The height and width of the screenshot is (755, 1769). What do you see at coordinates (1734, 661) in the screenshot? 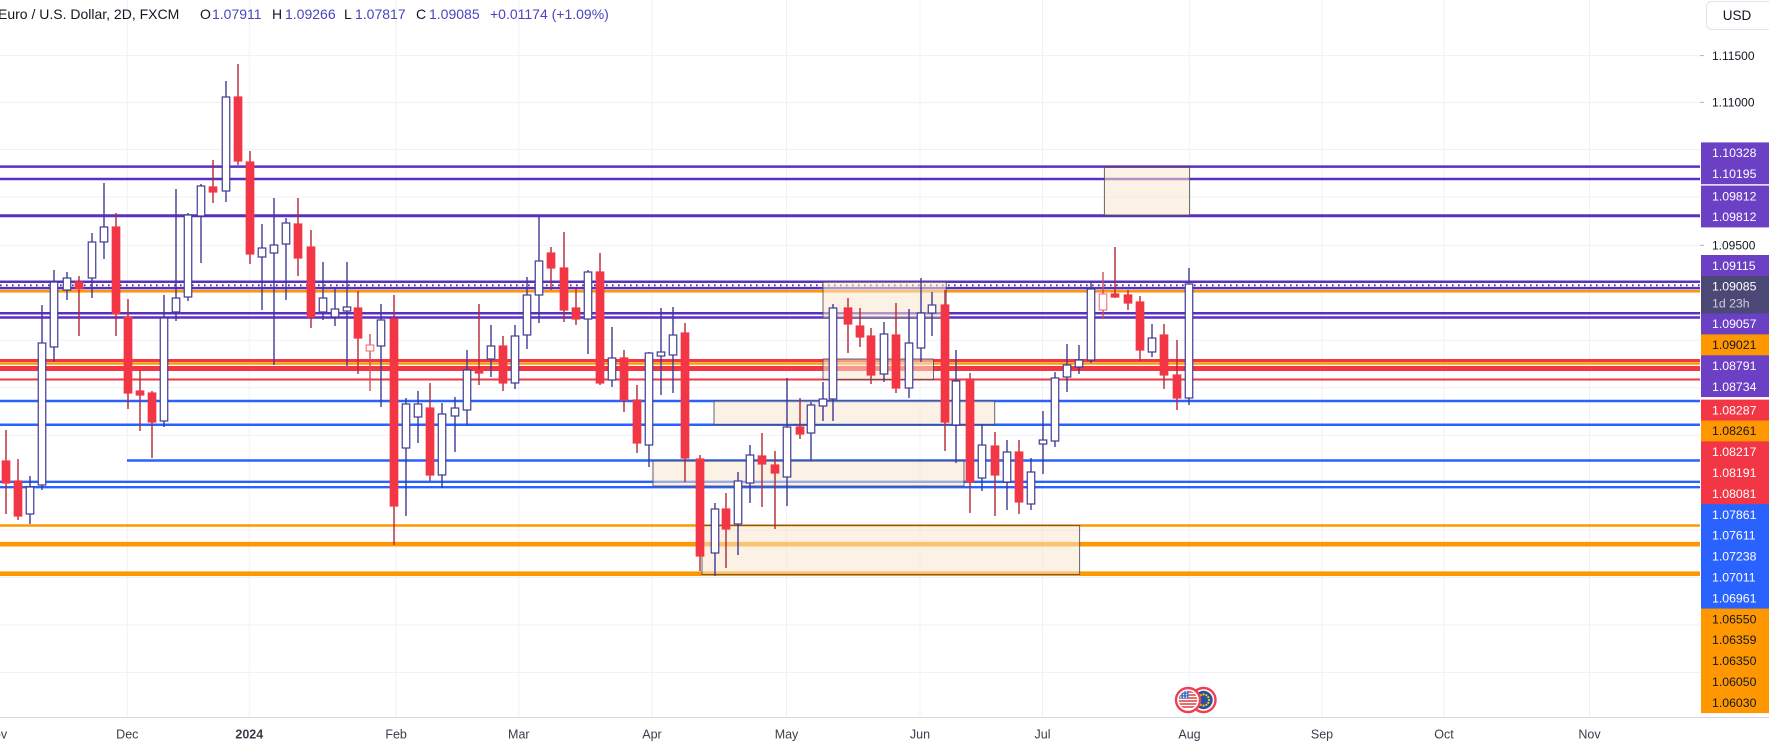
I see `svg-text: 1.06350` at bounding box center [1734, 661].